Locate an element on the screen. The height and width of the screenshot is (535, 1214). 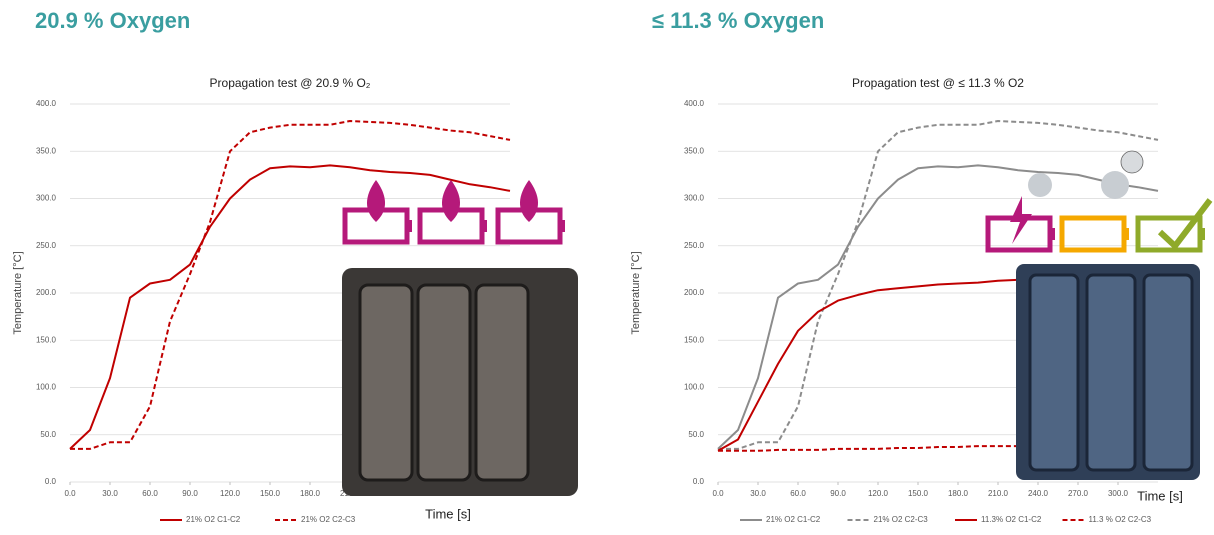
check-icon is located at coordinates (1185, 224).